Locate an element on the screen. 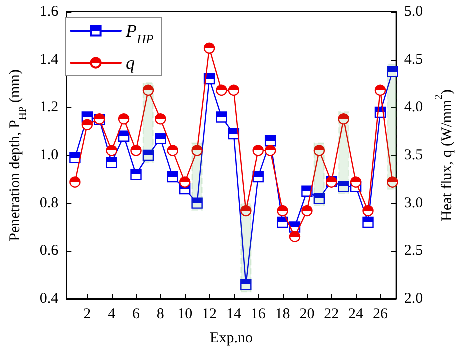 Image resolution: width=463 pixels, height=356 pixels. y-tick-label: 0.6 is located at coordinates (50, 251).